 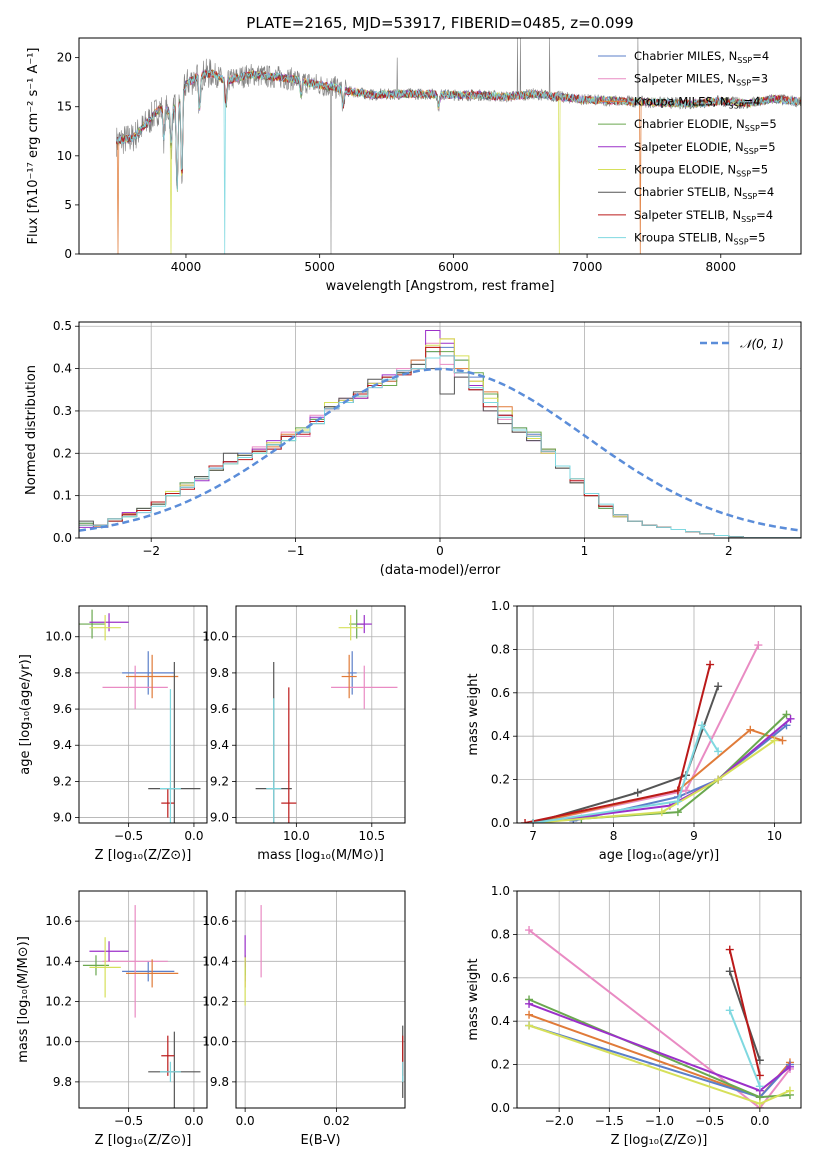 What do you see at coordinates (62, 411) in the screenshot?
I see `y-tick-label: 0.3` at bounding box center [62, 411].